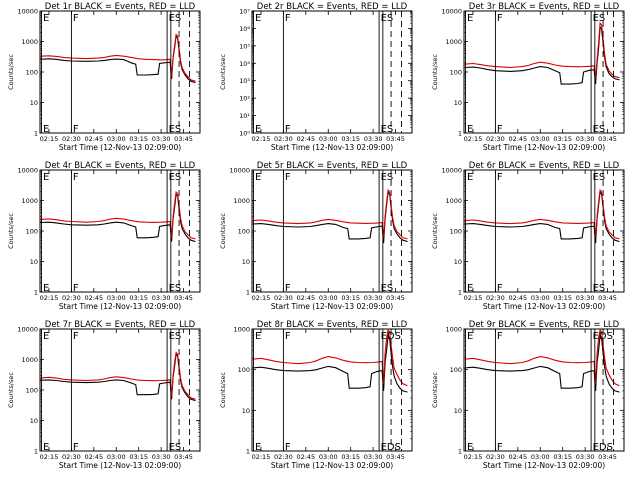  What do you see at coordinates (29, 360) in the screenshot?
I see `y-tick-label: 1000` at bounding box center [29, 360].